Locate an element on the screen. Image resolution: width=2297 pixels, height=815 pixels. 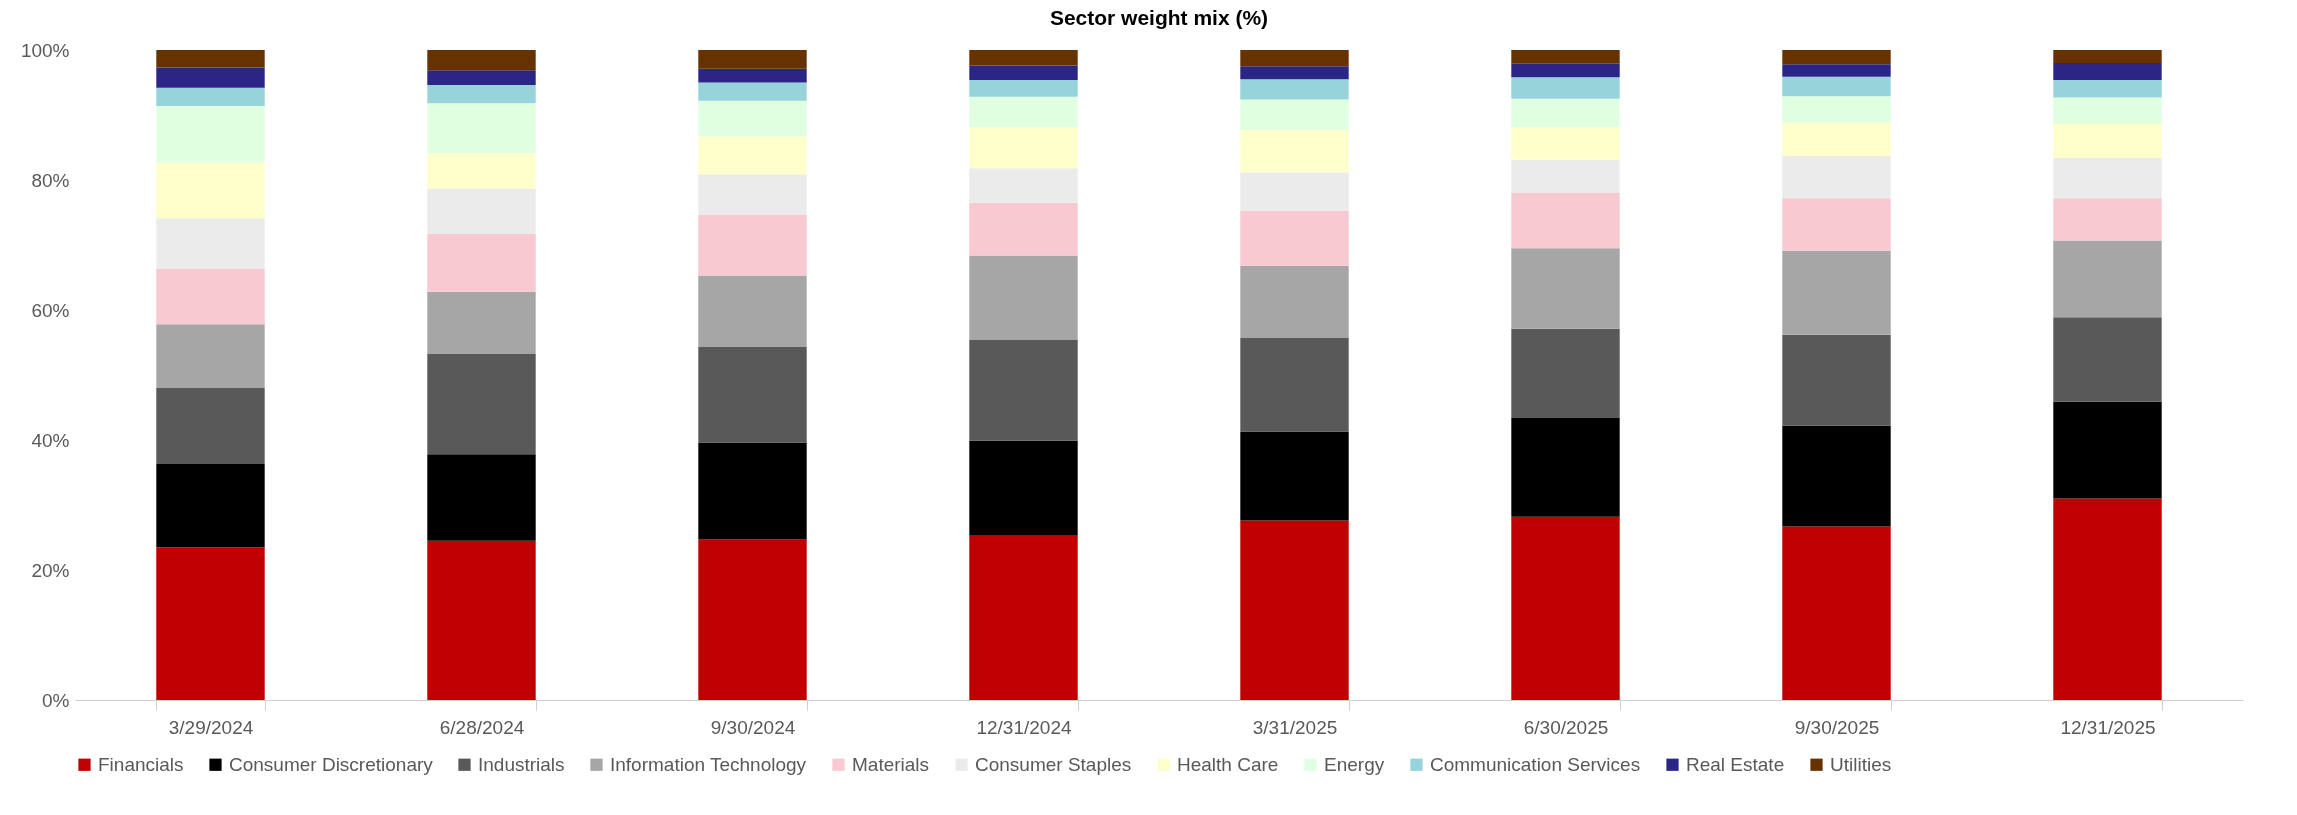
x-tick-label: 3/31/2025 is located at coordinates (1295, 727).